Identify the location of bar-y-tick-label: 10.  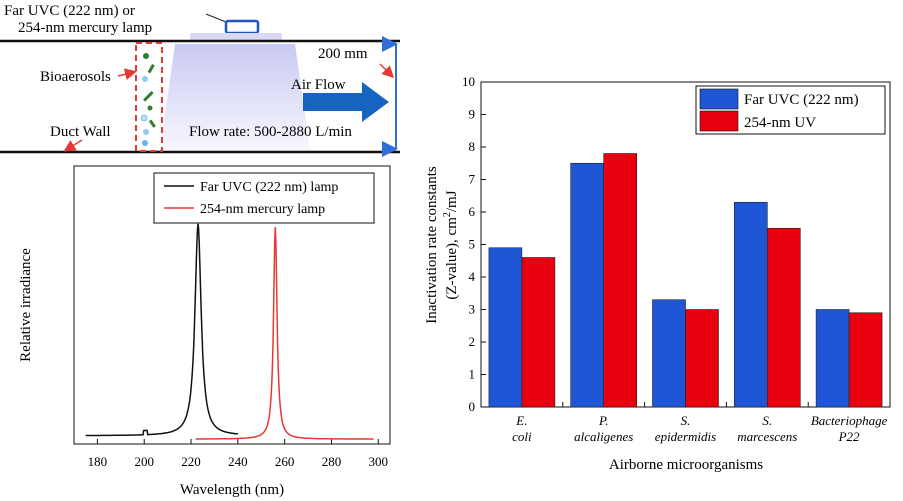
(468, 81).